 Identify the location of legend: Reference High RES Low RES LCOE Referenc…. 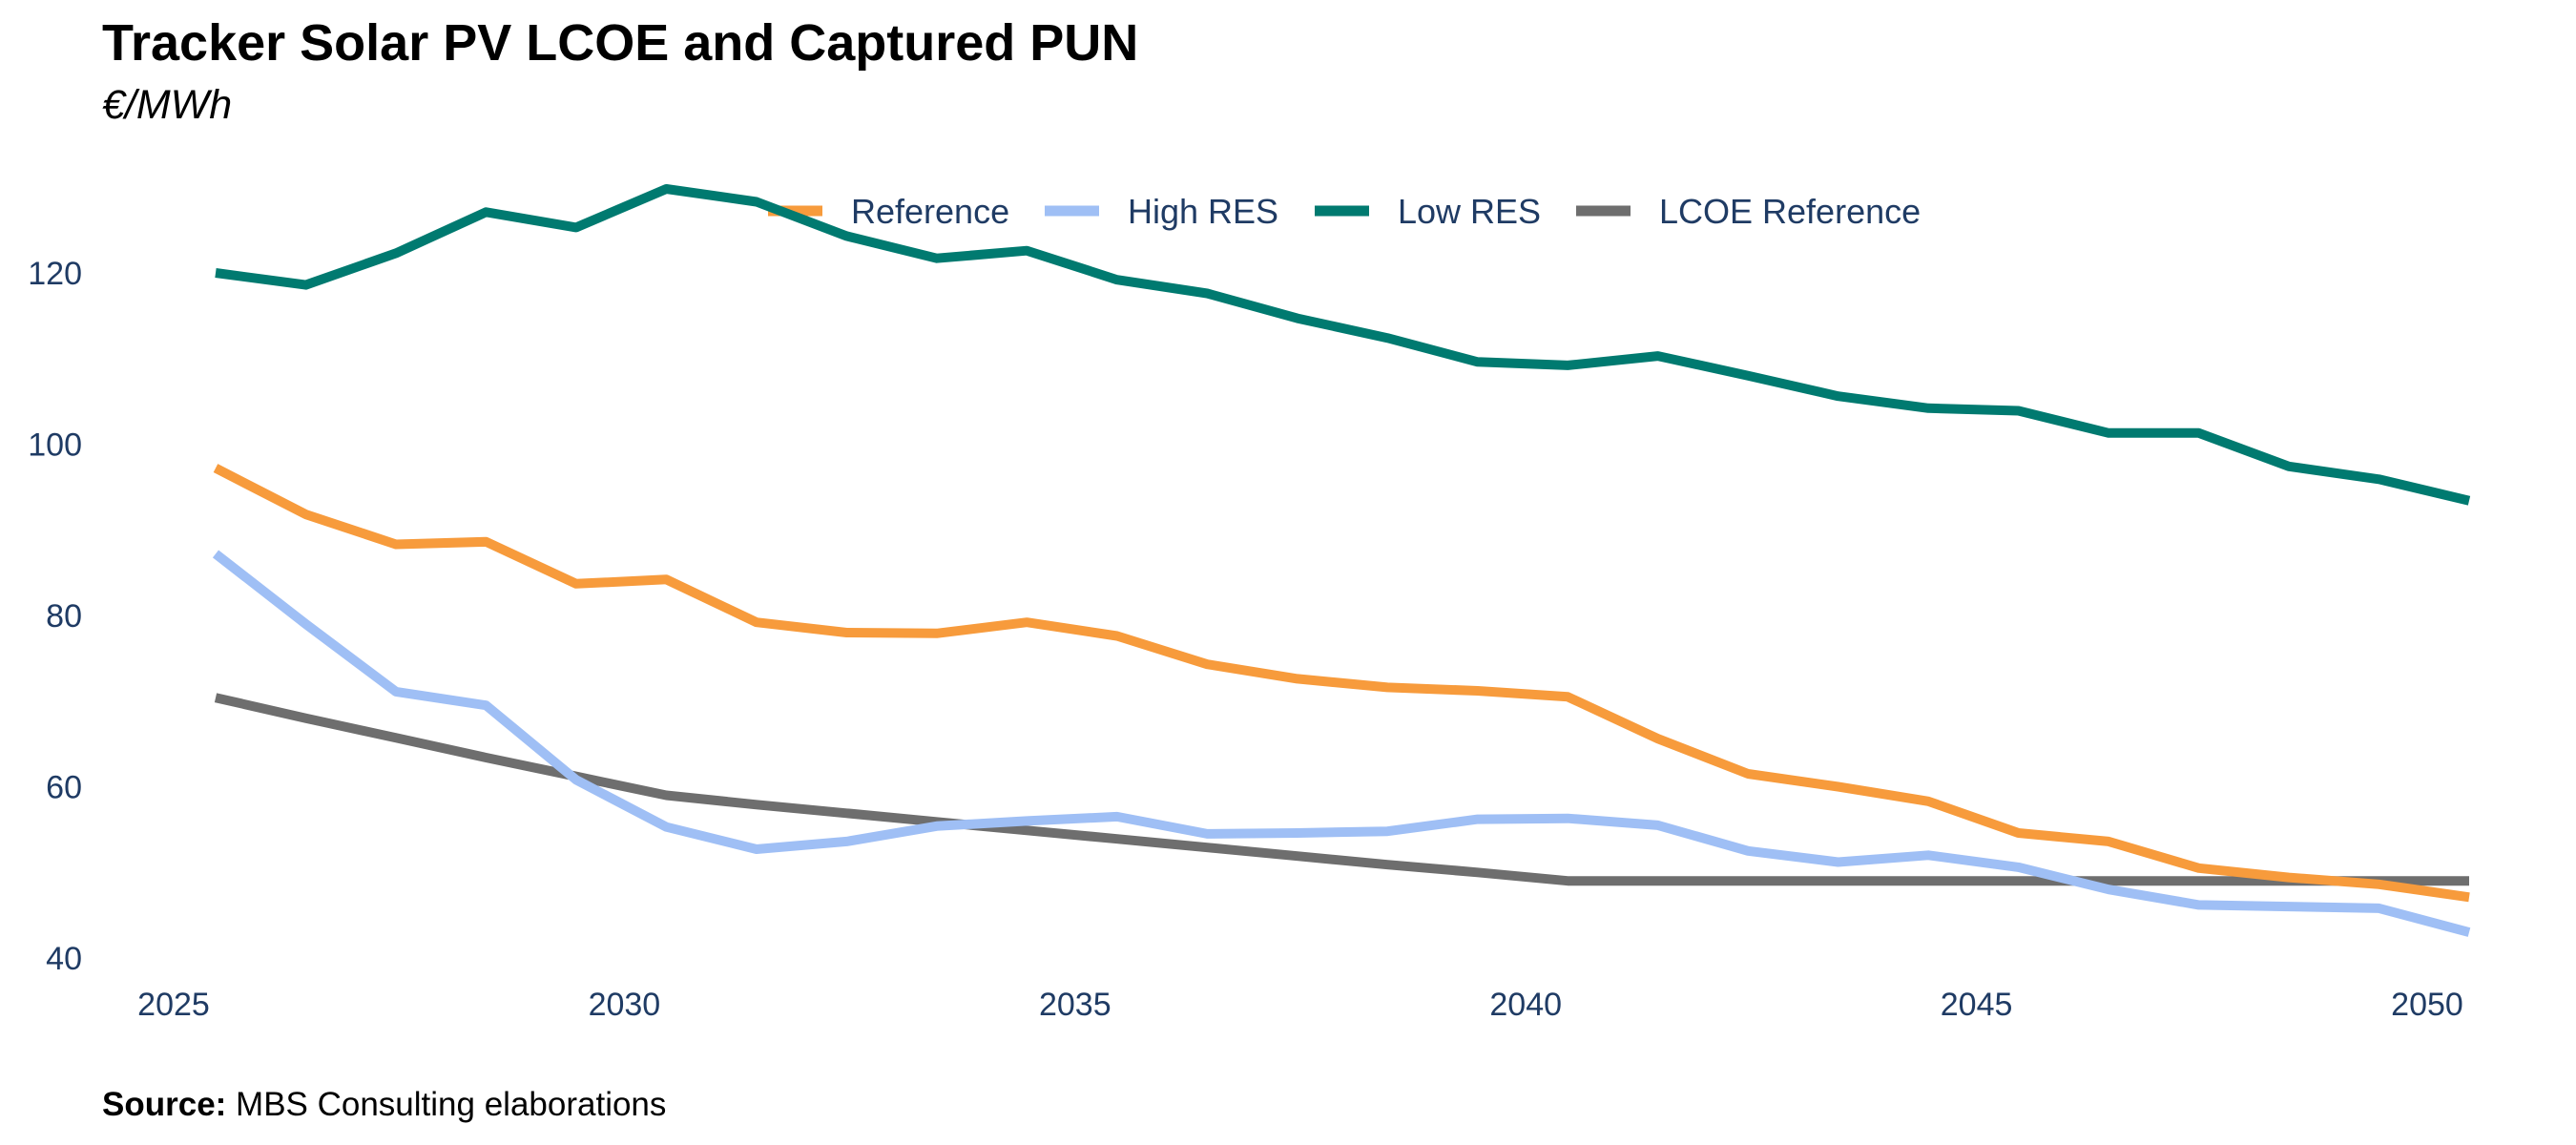
(1344, 212).